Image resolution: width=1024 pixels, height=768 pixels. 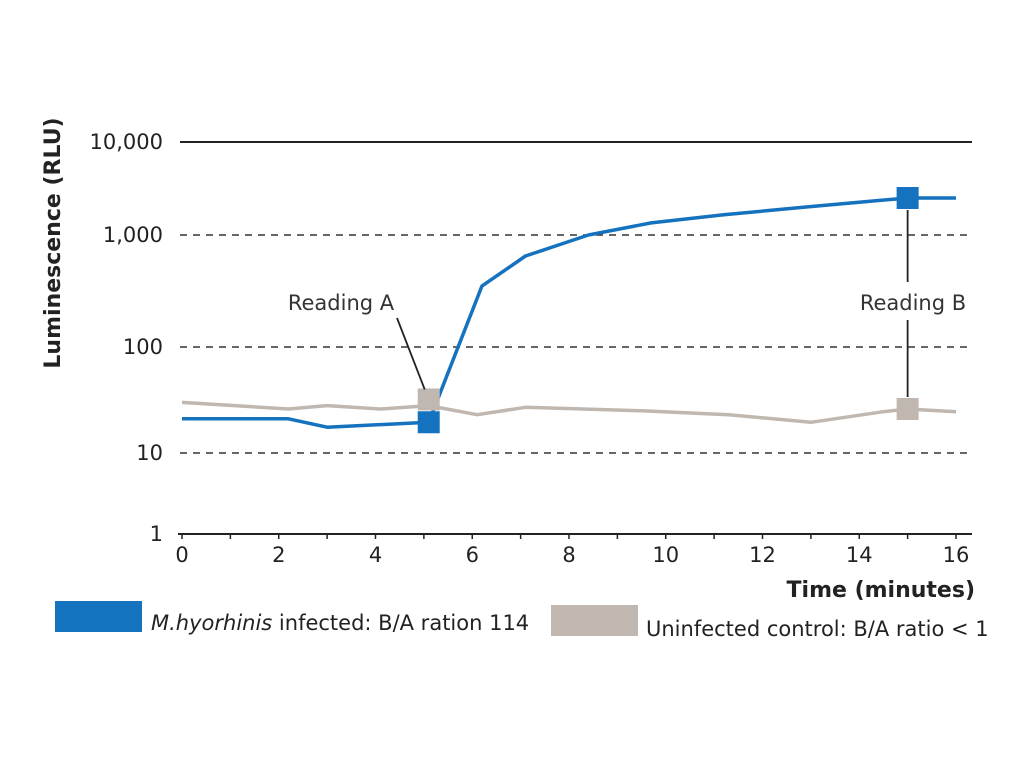 What do you see at coordinates (278, 555) in the screenshot?
I see `x-tick-label: 2` at bounding box center [278, 555].